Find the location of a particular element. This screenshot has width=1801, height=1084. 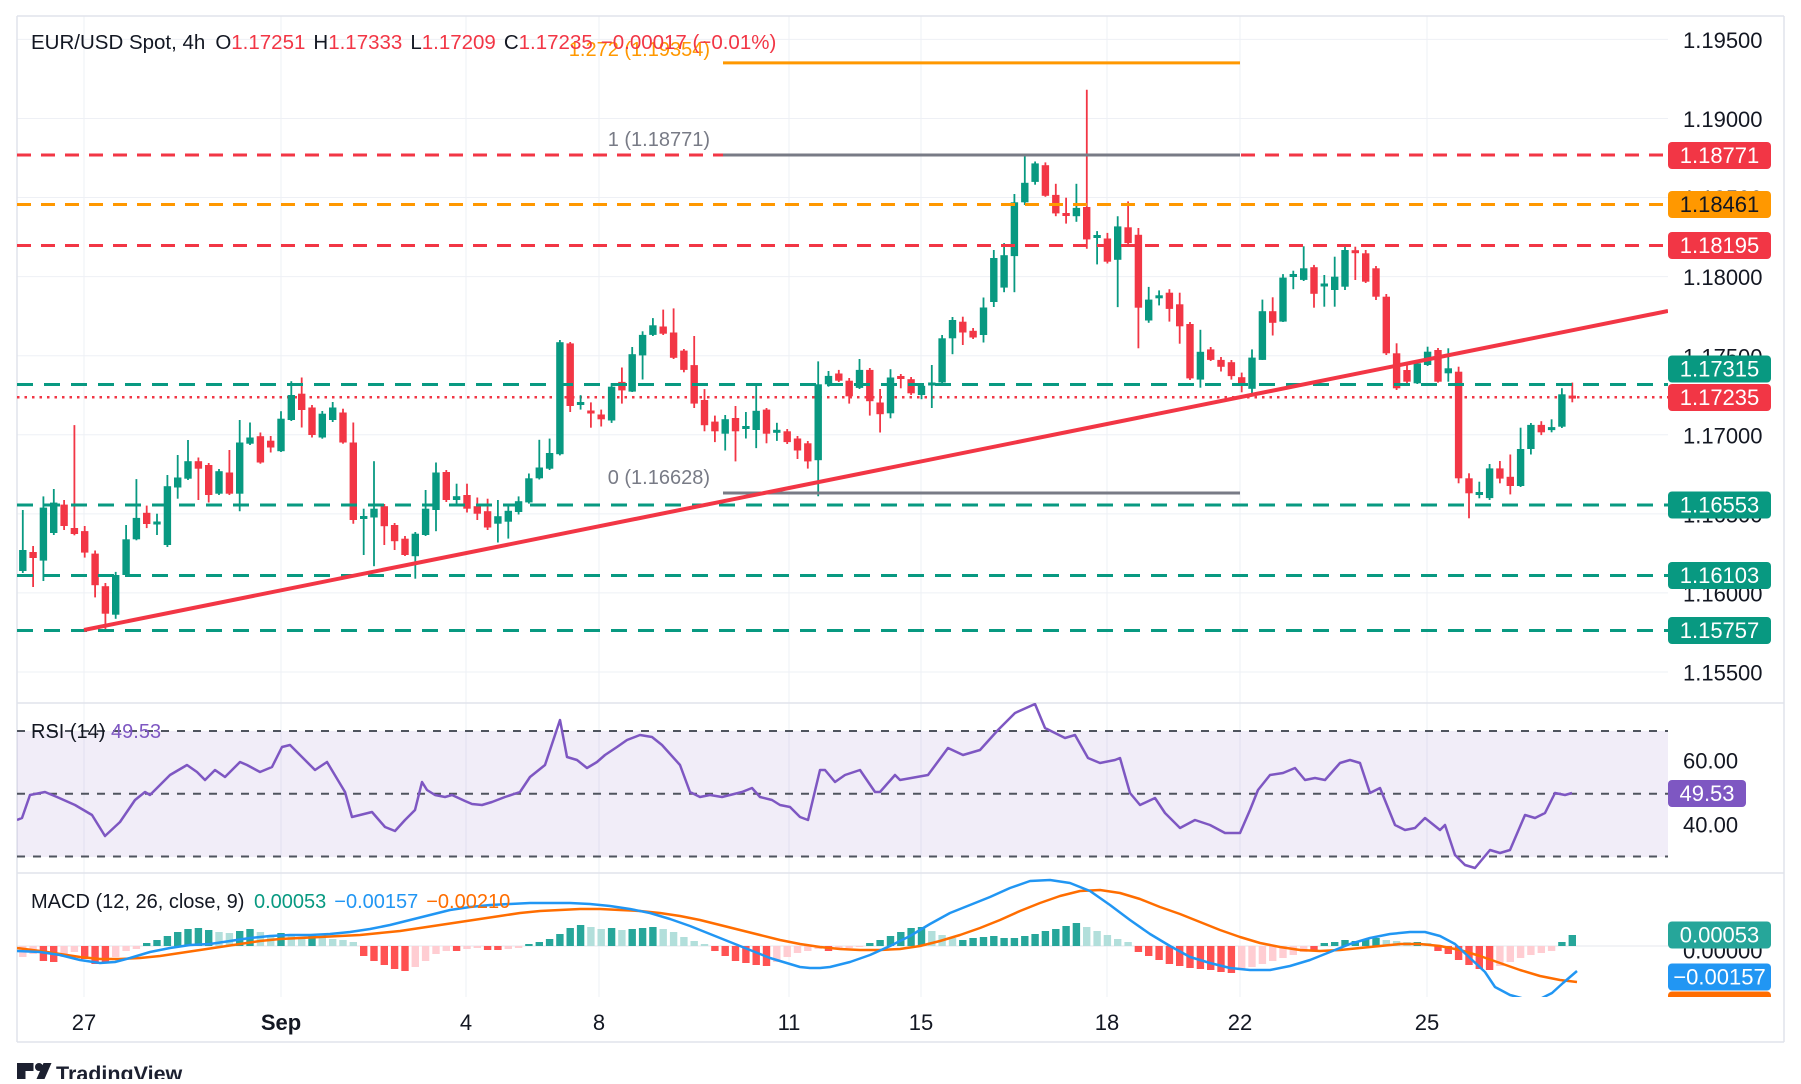

svg-text: 1.18461 is located at coordinates (1720, 204).